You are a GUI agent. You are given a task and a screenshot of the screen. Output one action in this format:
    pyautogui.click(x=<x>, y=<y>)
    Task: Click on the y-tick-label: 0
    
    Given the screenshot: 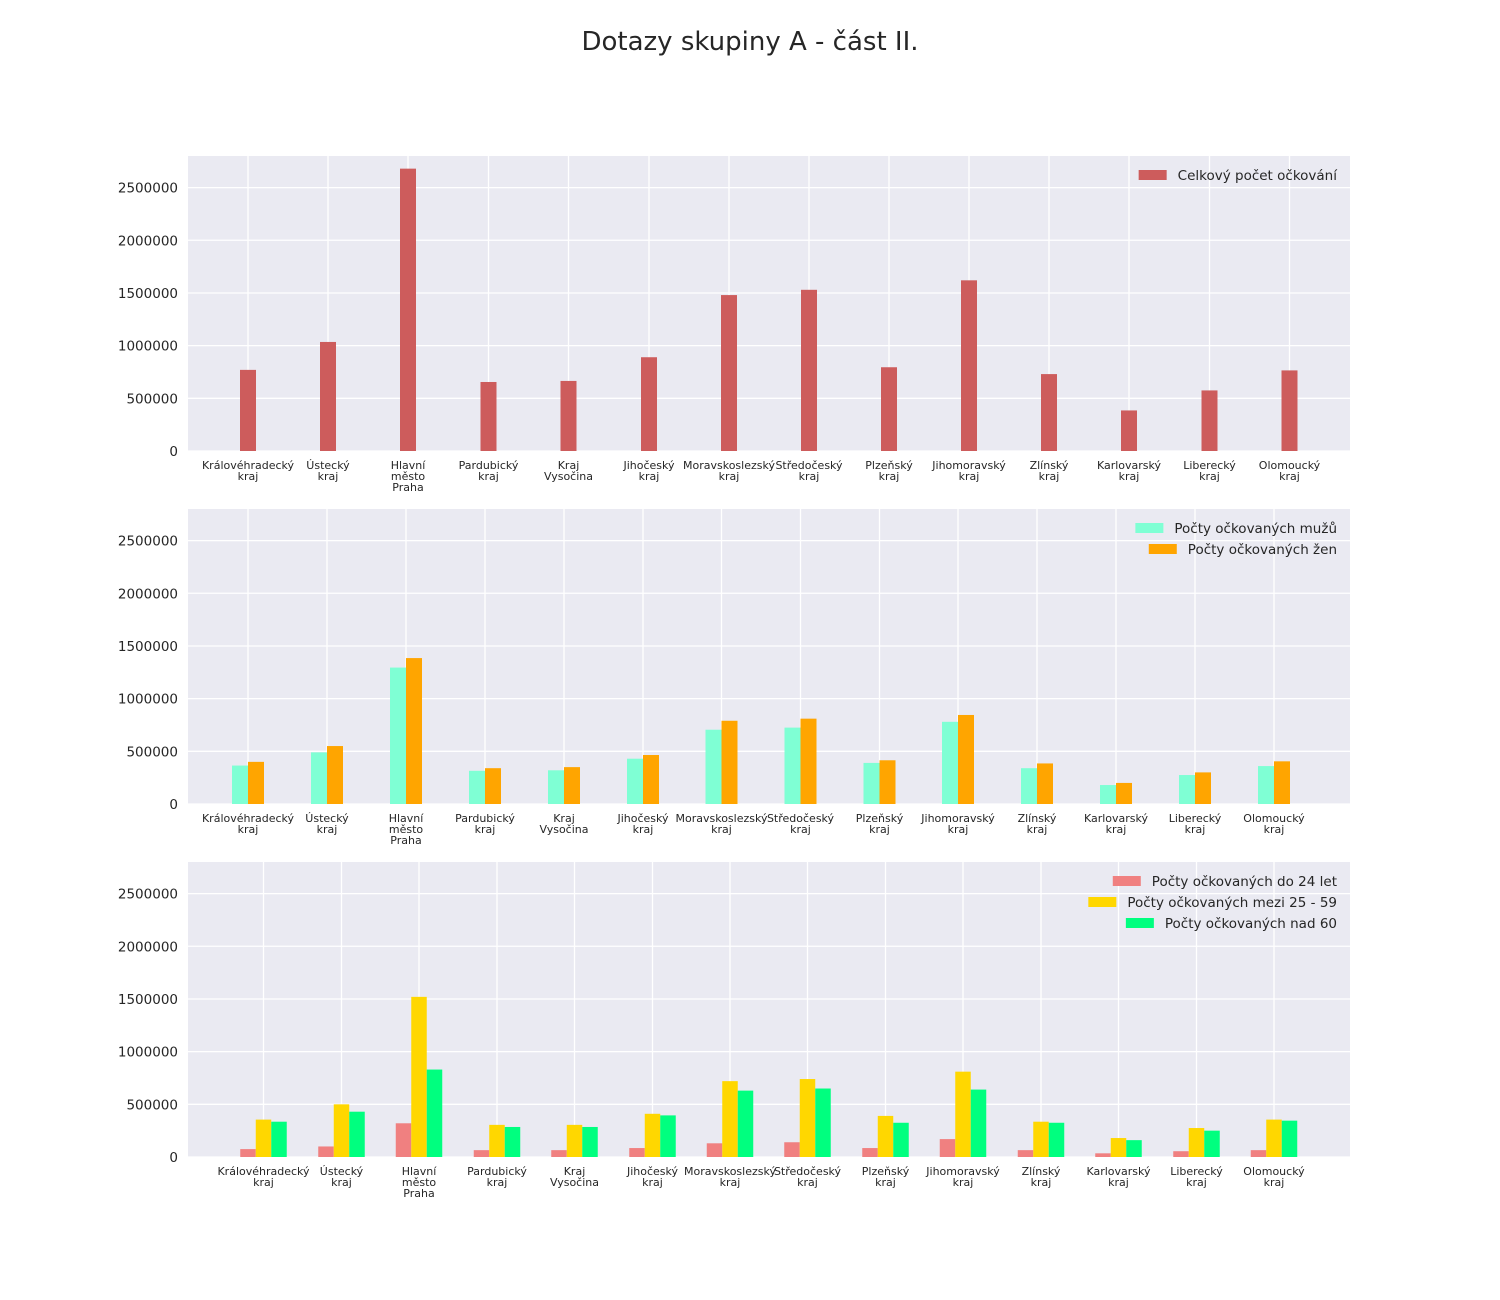 What is the action you would take?
    pyautogui.click(x=173, y=805)
    